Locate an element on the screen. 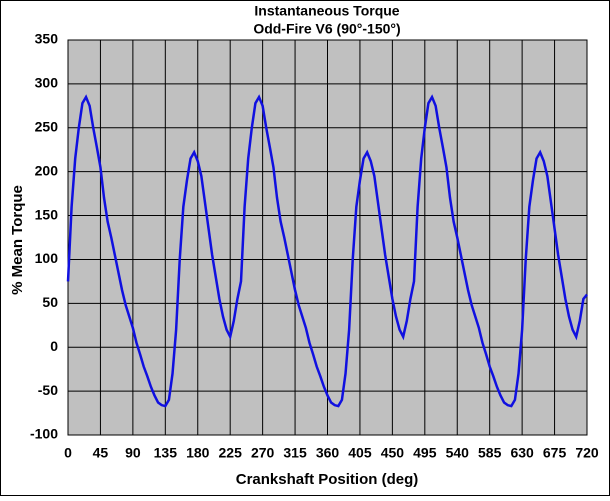  chart-title: Instantaneous Torque is located at coordinates (326, 11).